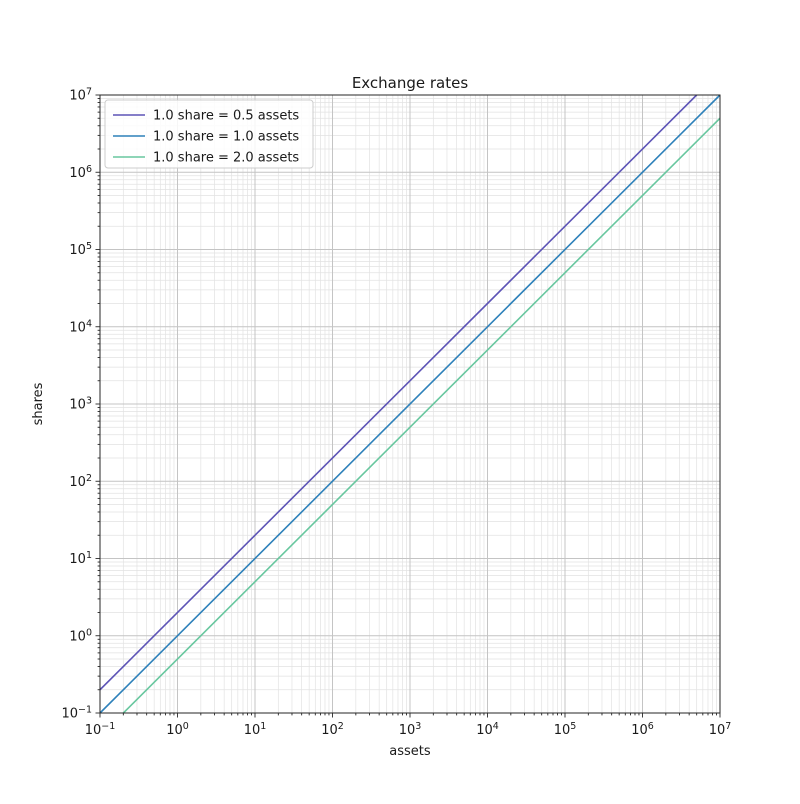 This screenshot has height=804, width=800. What do you see at coordinates (410, 83) in the screenshot?
I see `chart-title: Exchange rates` at bounding box center [410, 83].